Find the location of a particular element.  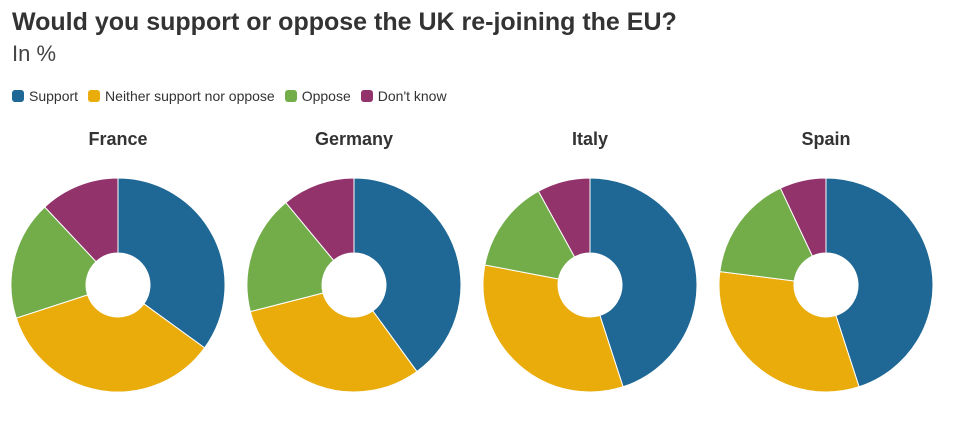

donut-chart-france is located at coordinates (118, 285).